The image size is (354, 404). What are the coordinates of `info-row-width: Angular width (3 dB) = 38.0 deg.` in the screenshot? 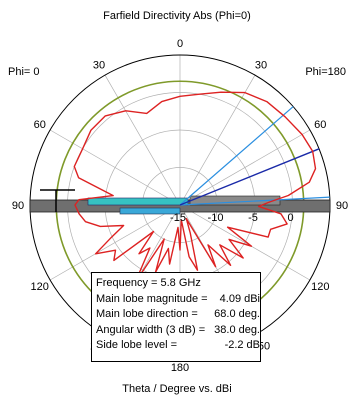 It's located at (178, 331).